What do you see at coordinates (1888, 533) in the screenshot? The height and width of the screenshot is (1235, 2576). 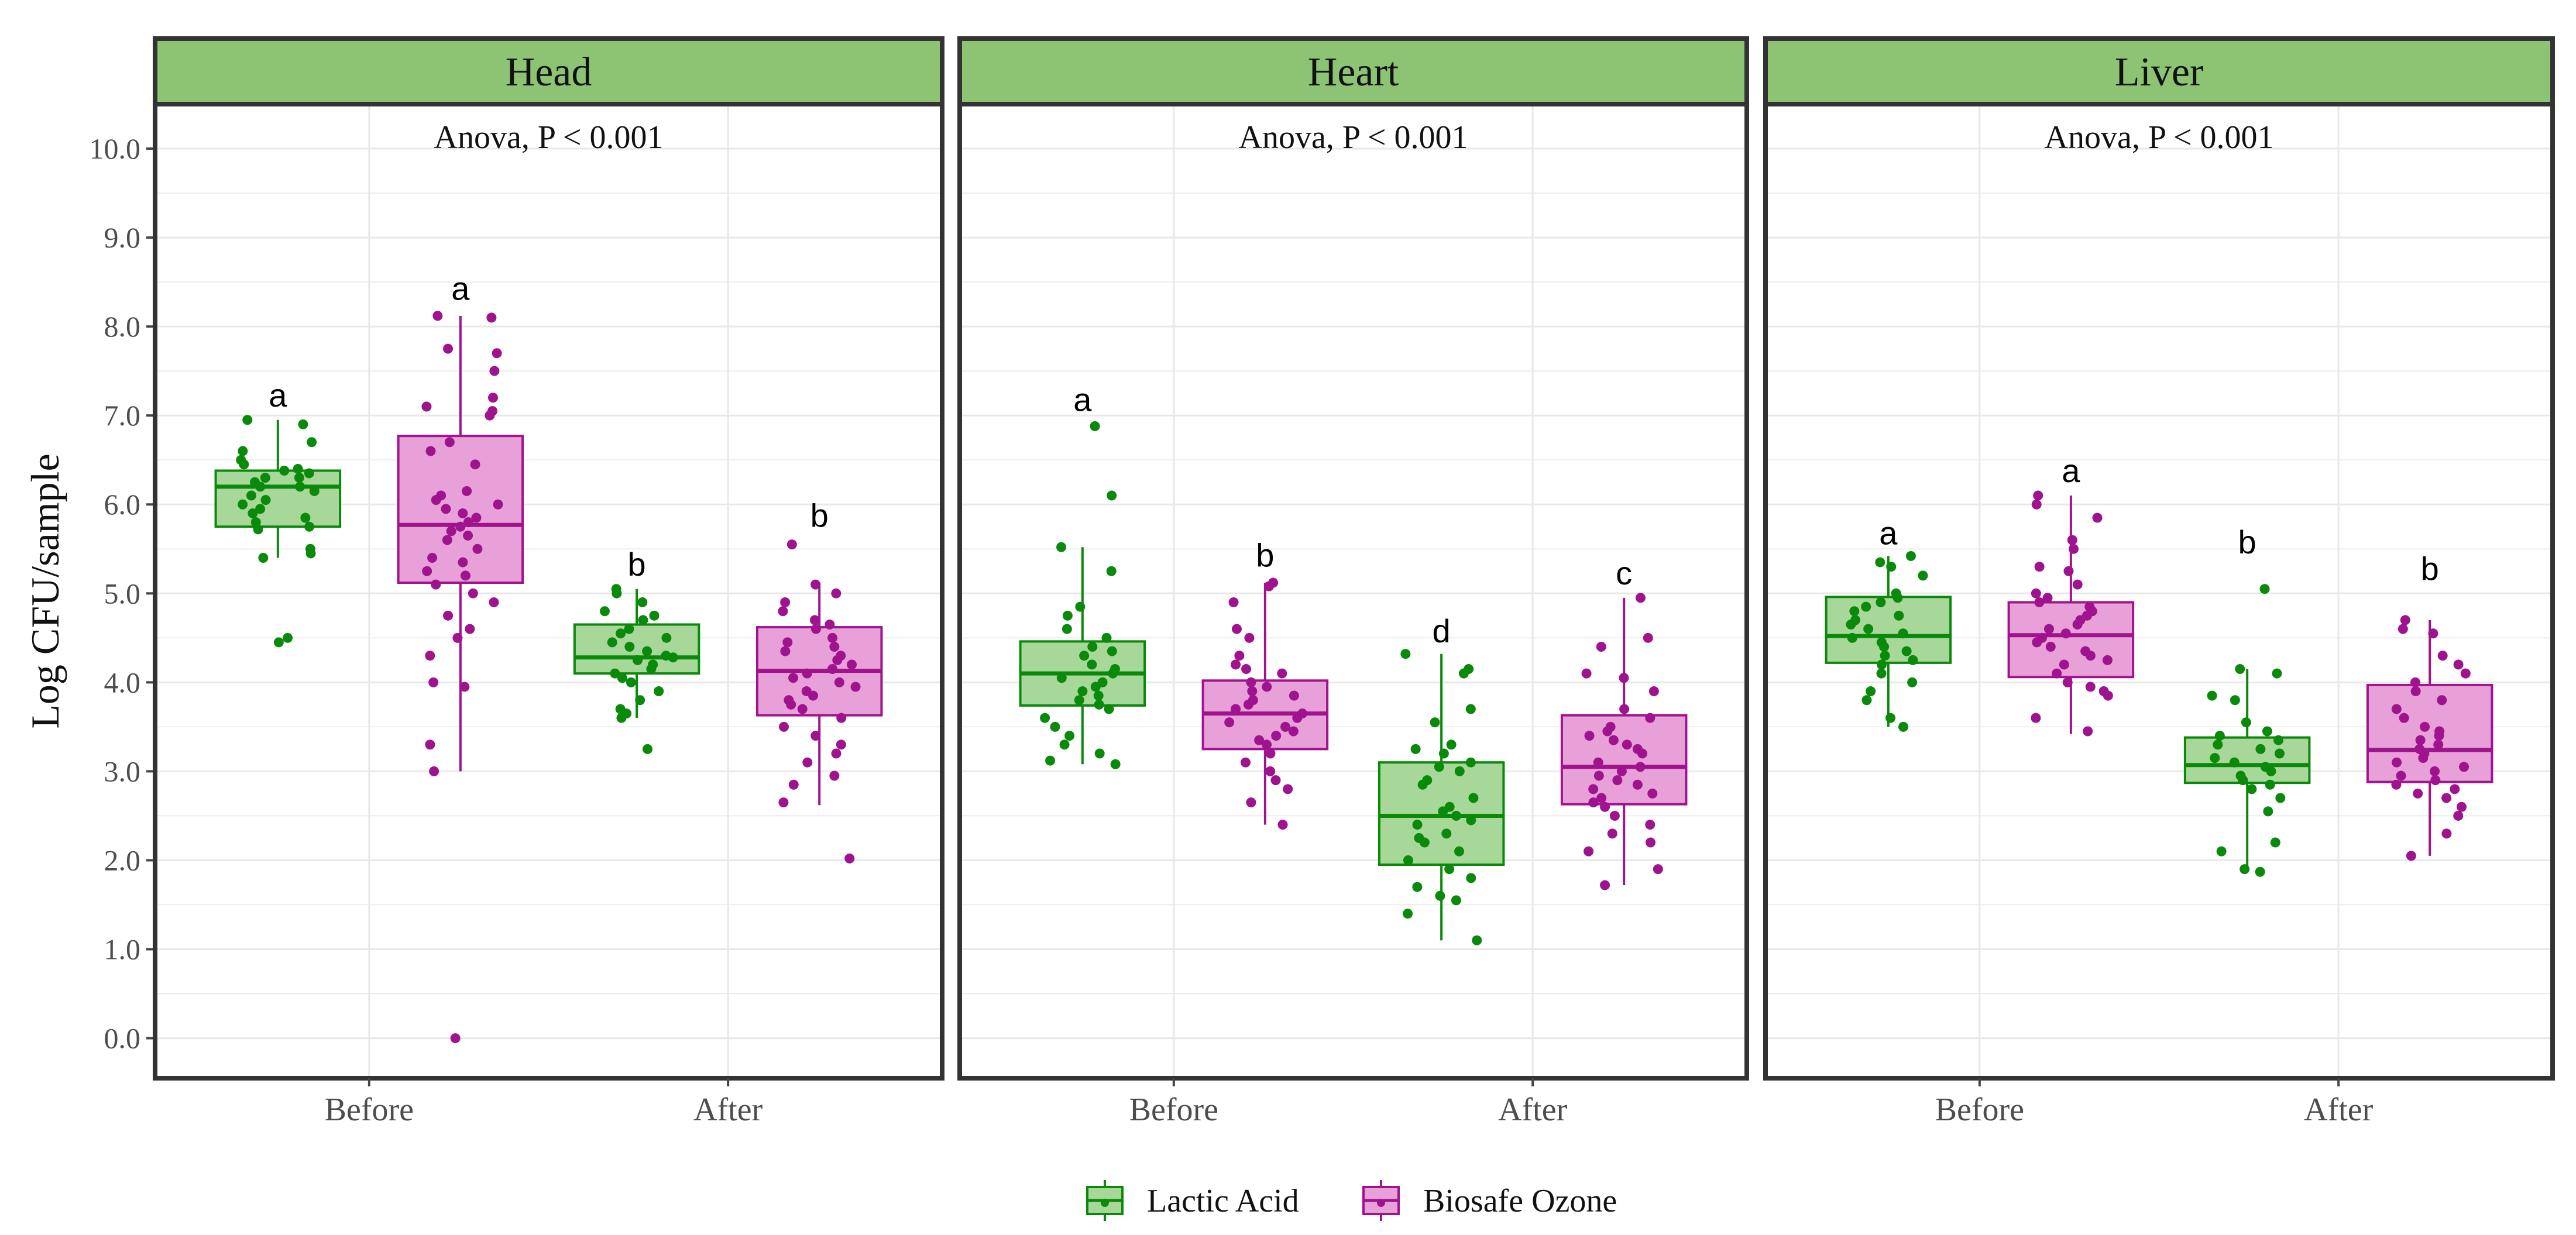 I see `group-letter: a` at bounding box center [1888, 533].